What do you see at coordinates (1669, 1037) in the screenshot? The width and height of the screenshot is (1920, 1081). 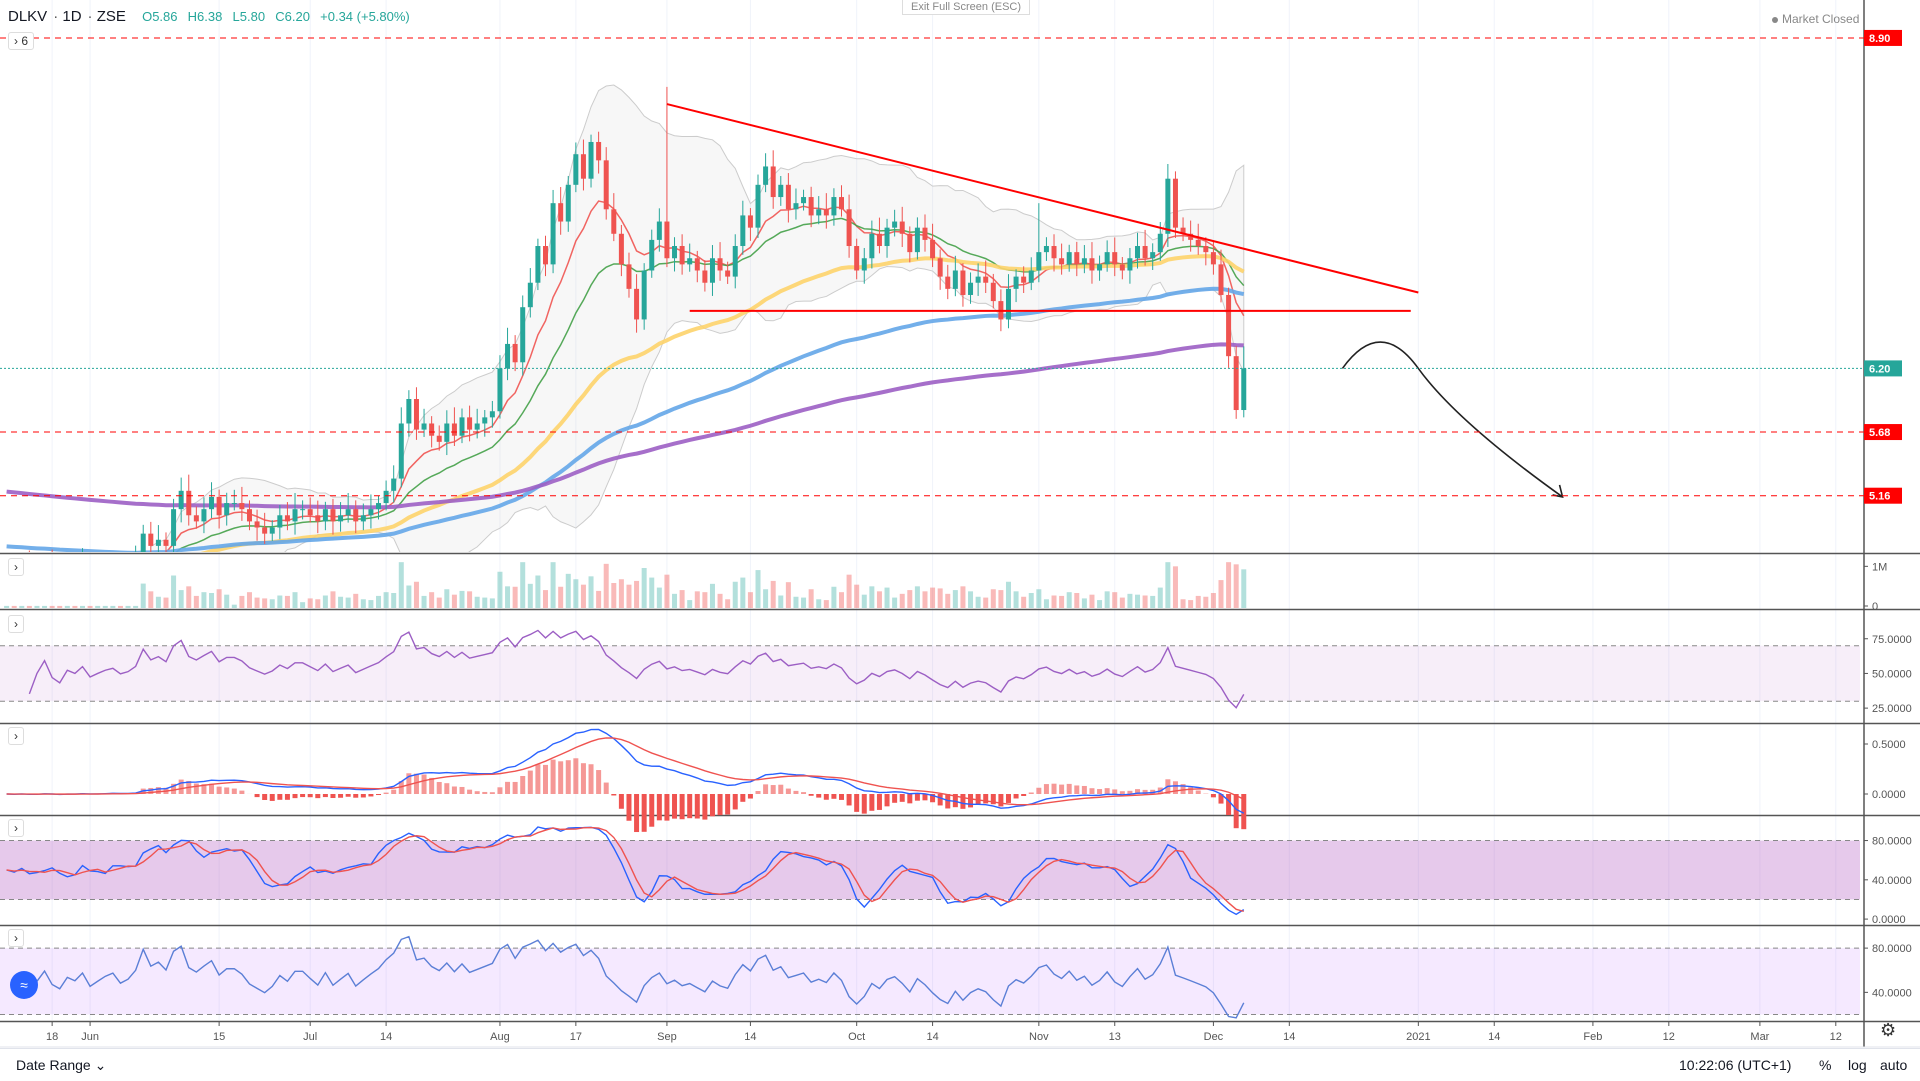 I see `time-axis-label: 12` at bounding box center [1669, 1037].